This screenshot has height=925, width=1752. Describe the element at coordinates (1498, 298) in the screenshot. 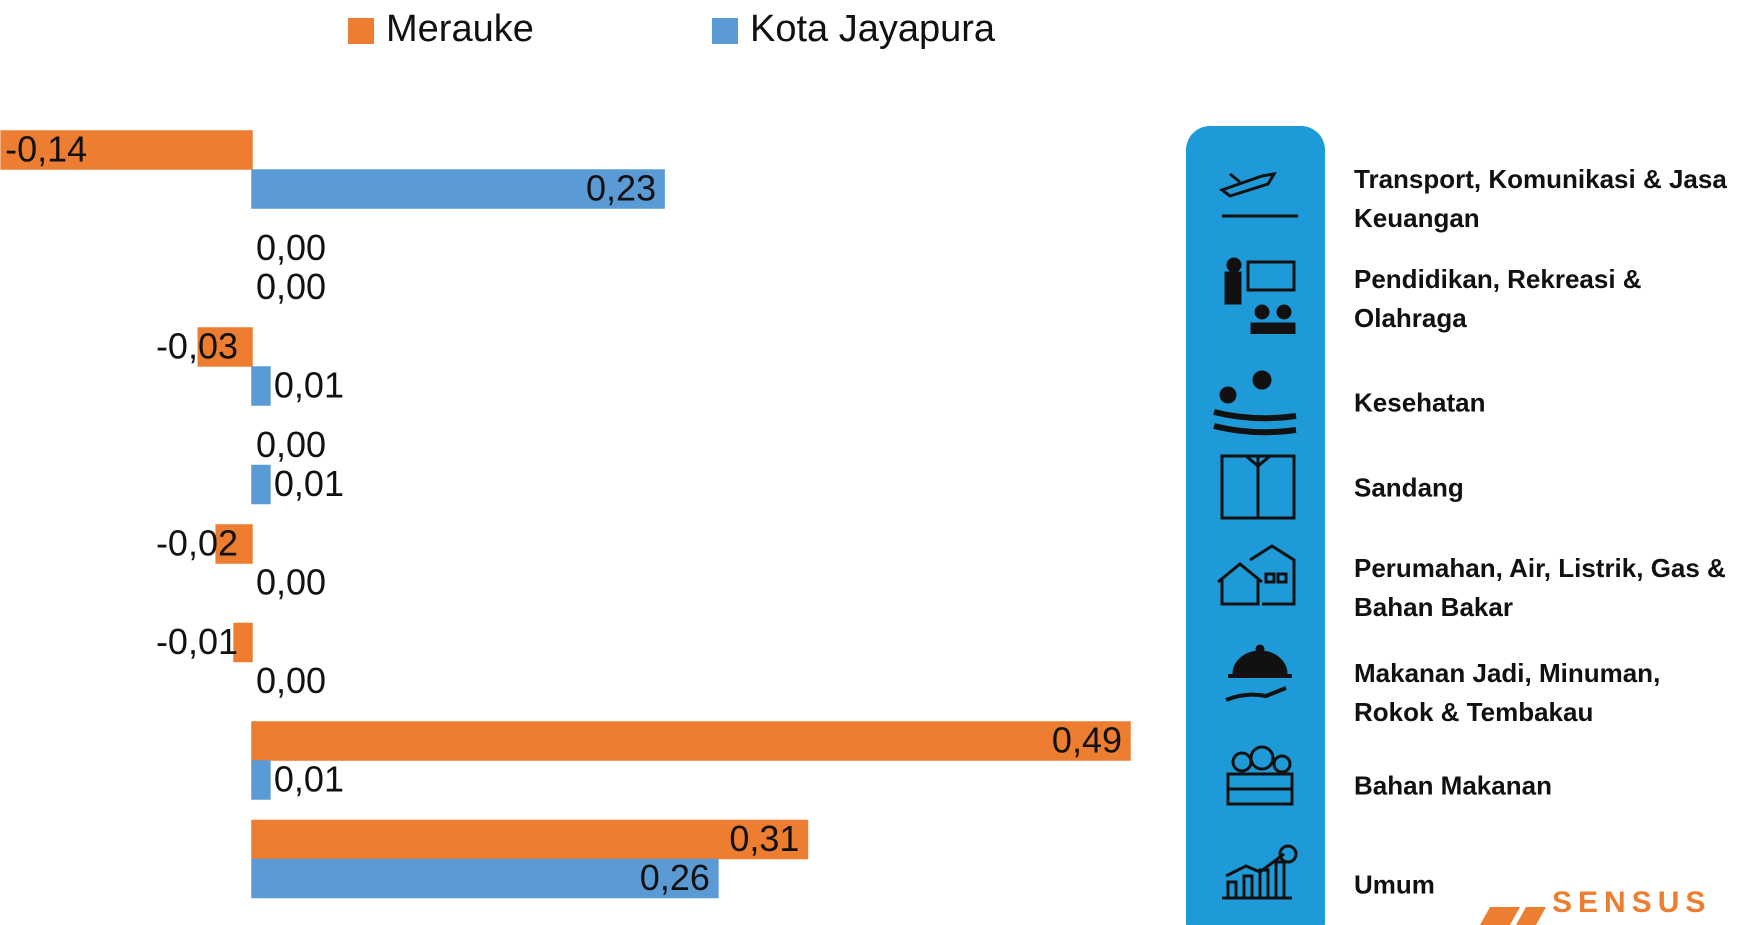

I see `category-label: Pendidikan, Rekreasi & Olahraga` at that location.